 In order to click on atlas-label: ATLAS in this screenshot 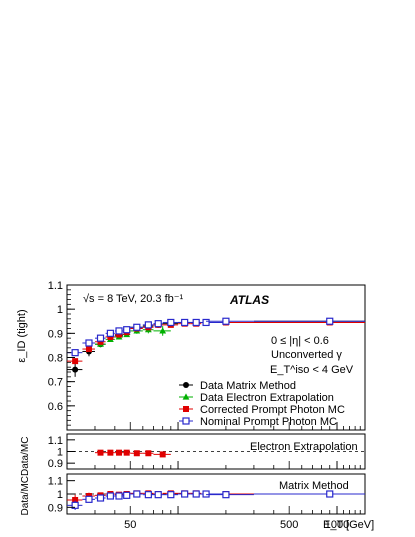, I will do `click(249, 300)`.